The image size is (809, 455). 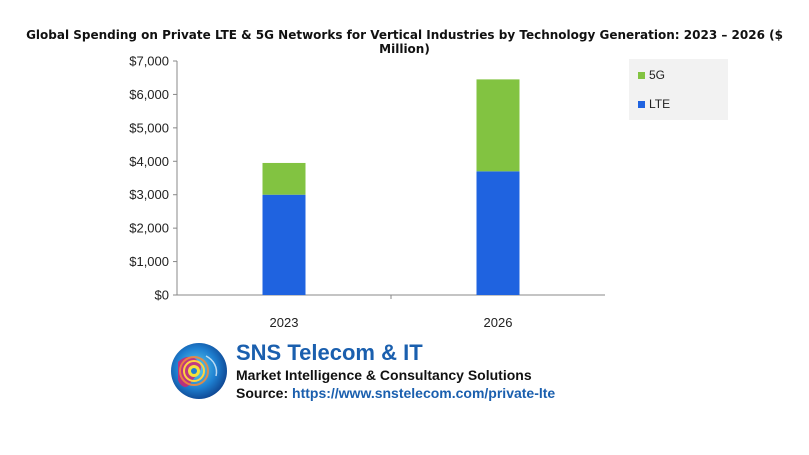 What do you see at coordinates (284, 178) in the screenshot?
I see `bar-5g-2023` at bounding box center [284, 178].